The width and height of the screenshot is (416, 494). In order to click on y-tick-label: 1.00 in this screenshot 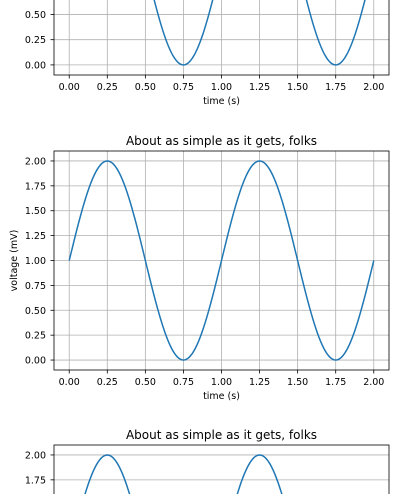, I will do `click(35, 261)`.